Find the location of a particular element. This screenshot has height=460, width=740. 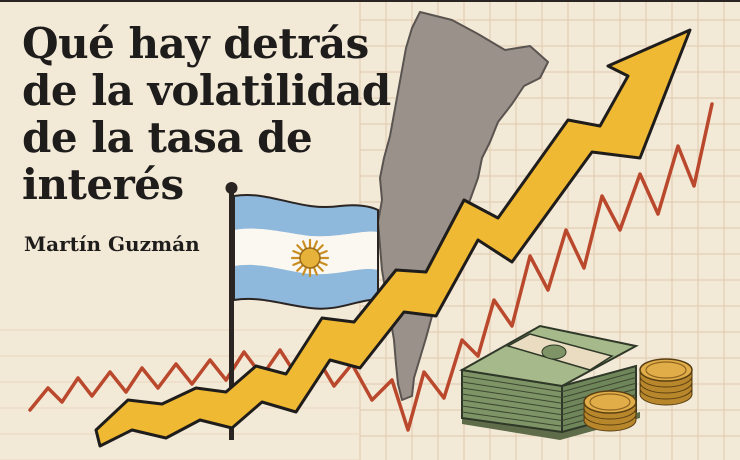

author-name: Martín Guzmán is located at coordinates (112, 244).